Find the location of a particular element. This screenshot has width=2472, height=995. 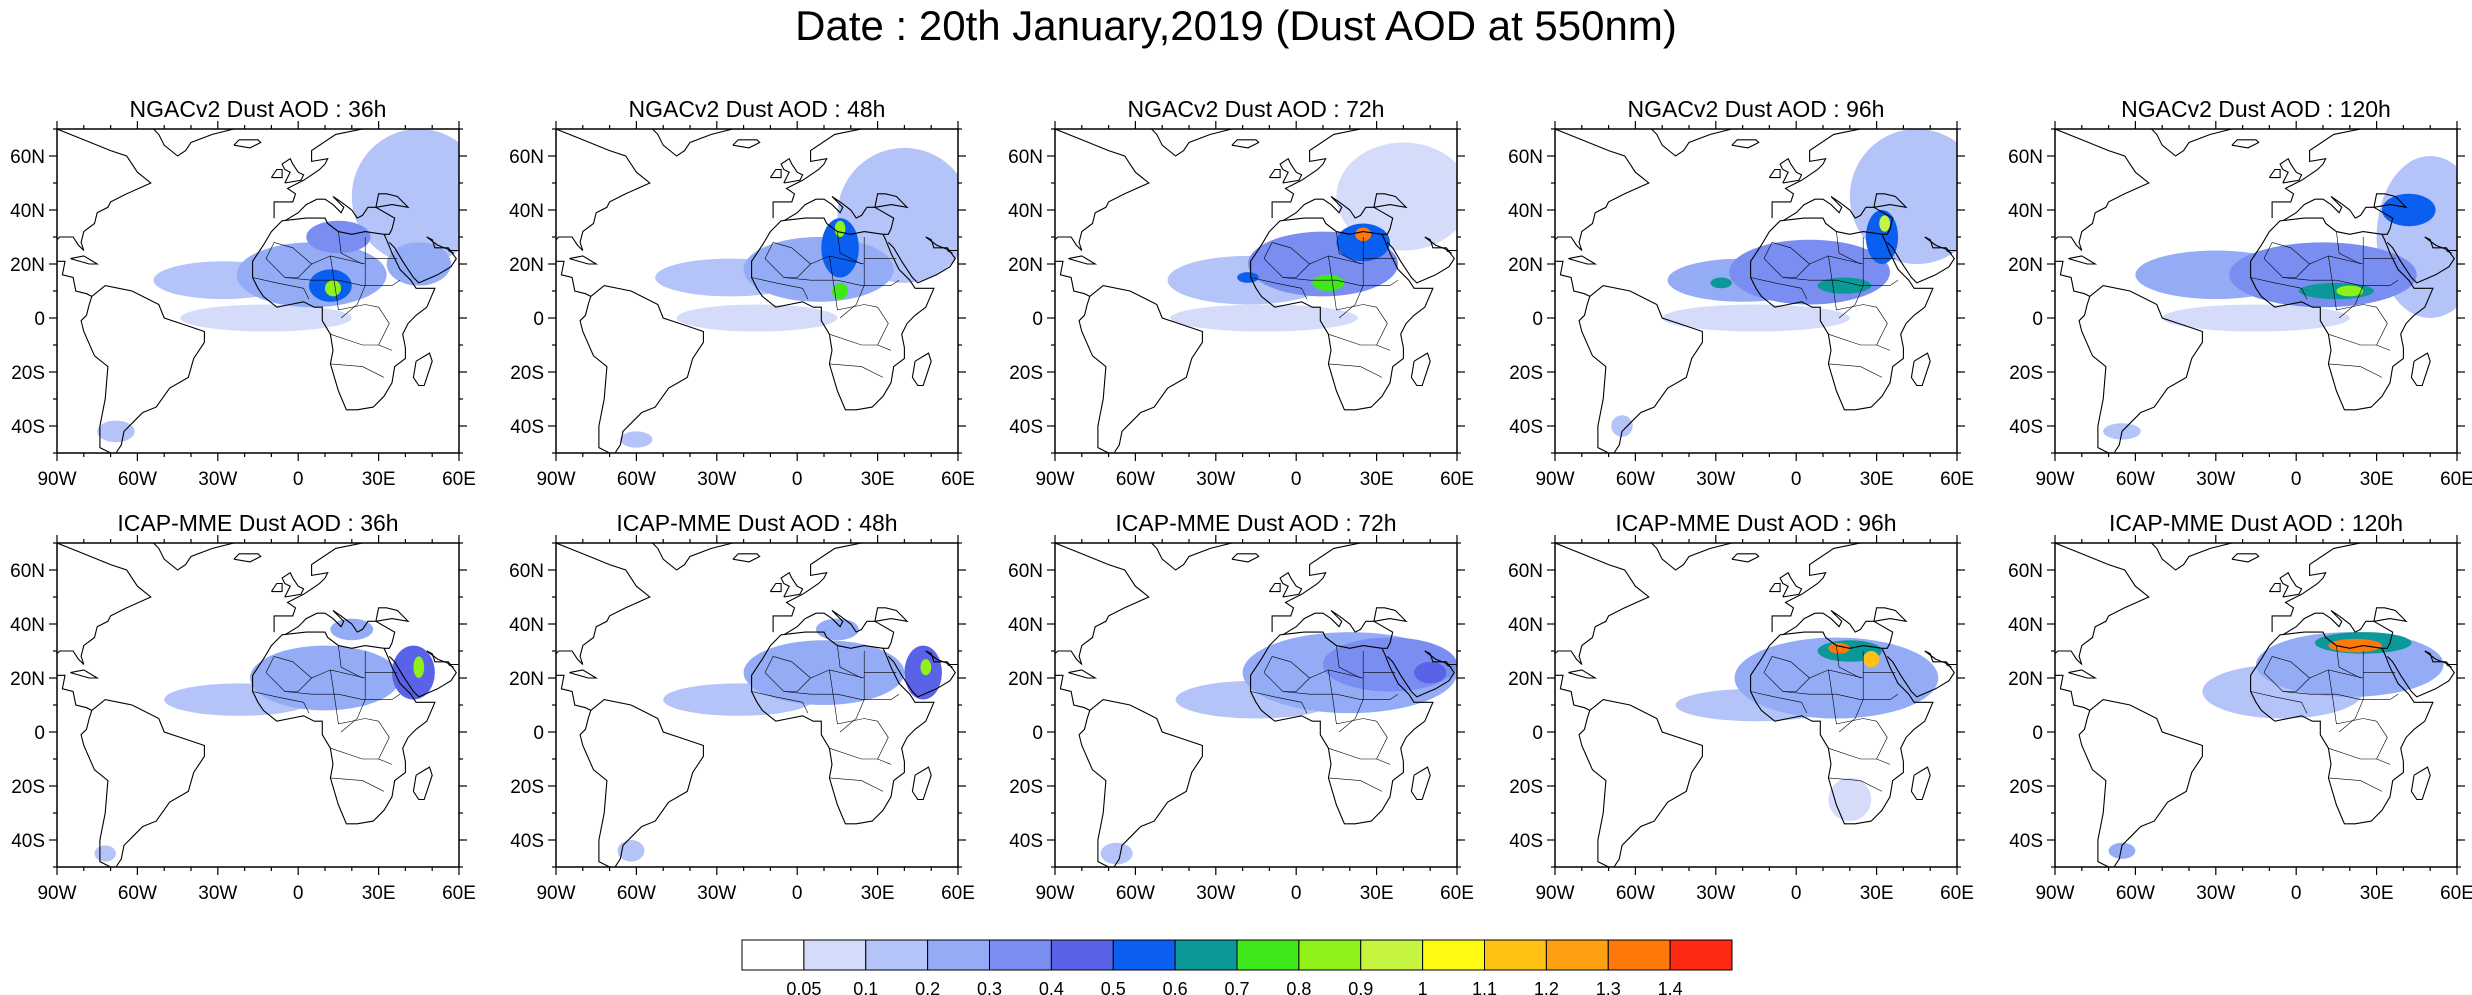

y-tick-label: 40S is located at coordinates (1526, 427).